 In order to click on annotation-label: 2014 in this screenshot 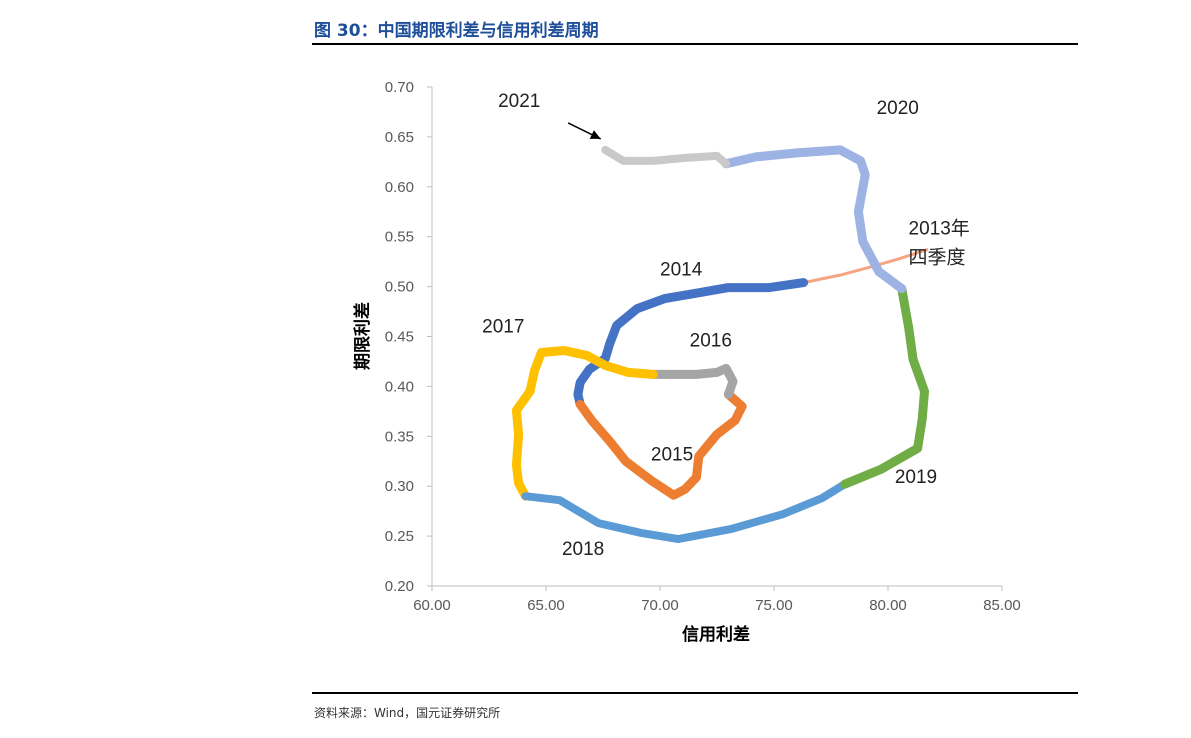, I will do `click(681, 270)`.